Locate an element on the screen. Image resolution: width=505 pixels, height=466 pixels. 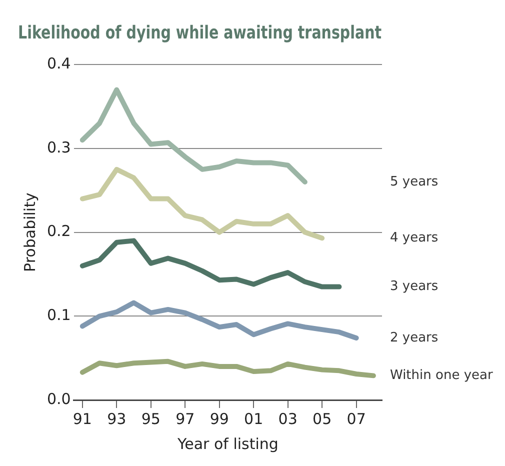
y-tick-label: 0.3 is located at coordinates (58, 147).